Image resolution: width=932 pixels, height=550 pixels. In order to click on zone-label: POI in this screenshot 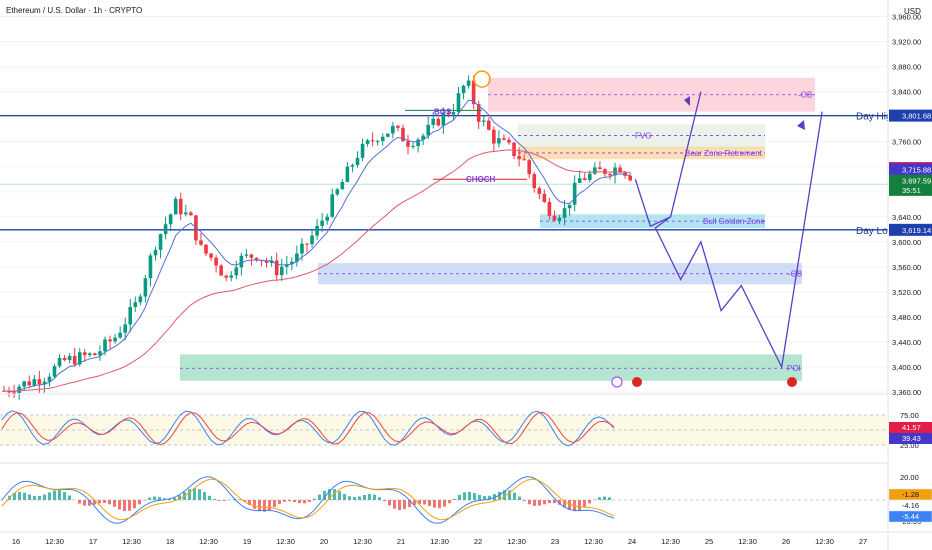, I will do `click(794, 368)`.